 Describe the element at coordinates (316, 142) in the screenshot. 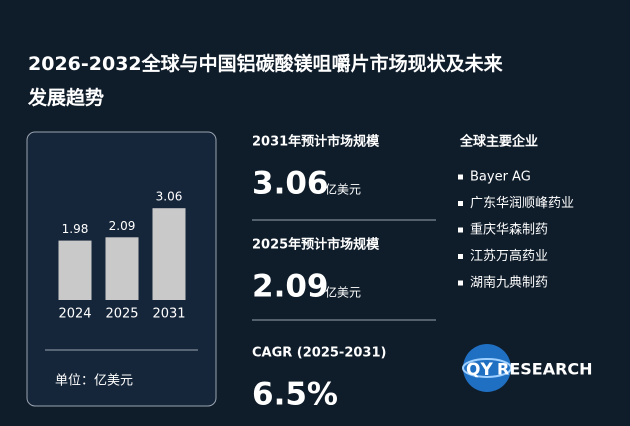

I see `stat-label: 2031年预计市场规模` at that location.